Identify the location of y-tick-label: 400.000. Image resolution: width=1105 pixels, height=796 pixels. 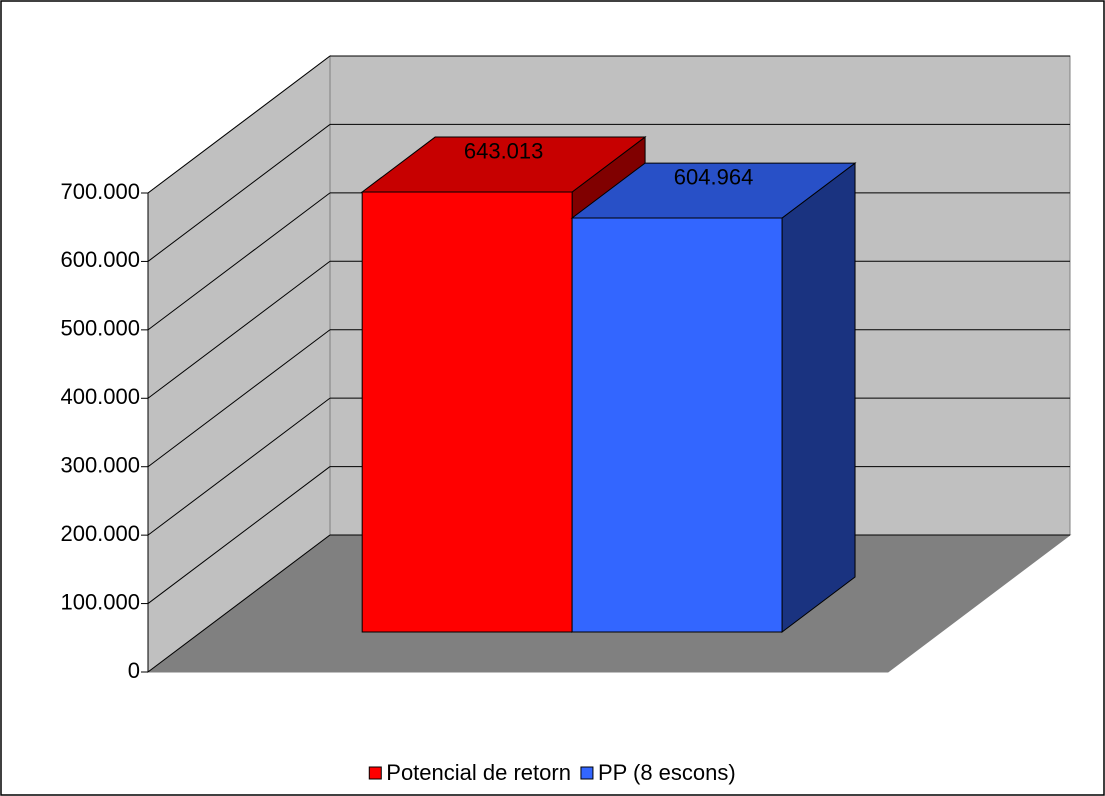
(100, 396).